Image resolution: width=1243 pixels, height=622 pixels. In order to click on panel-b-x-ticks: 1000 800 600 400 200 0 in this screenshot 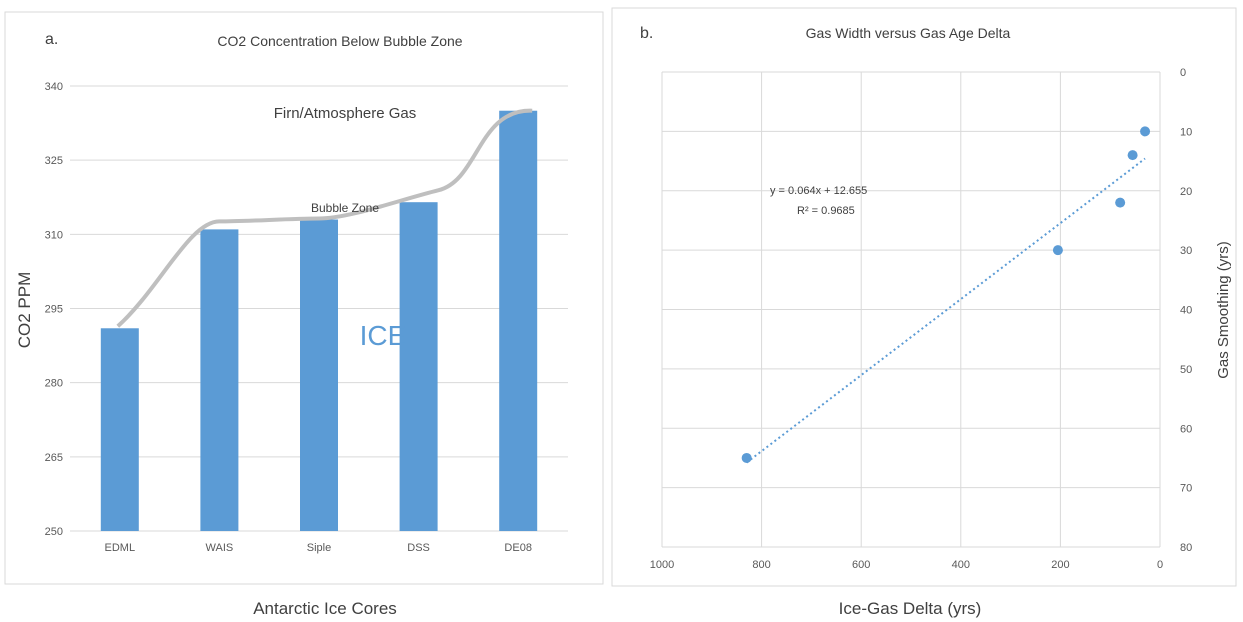, I will do `click(906, 565)`.